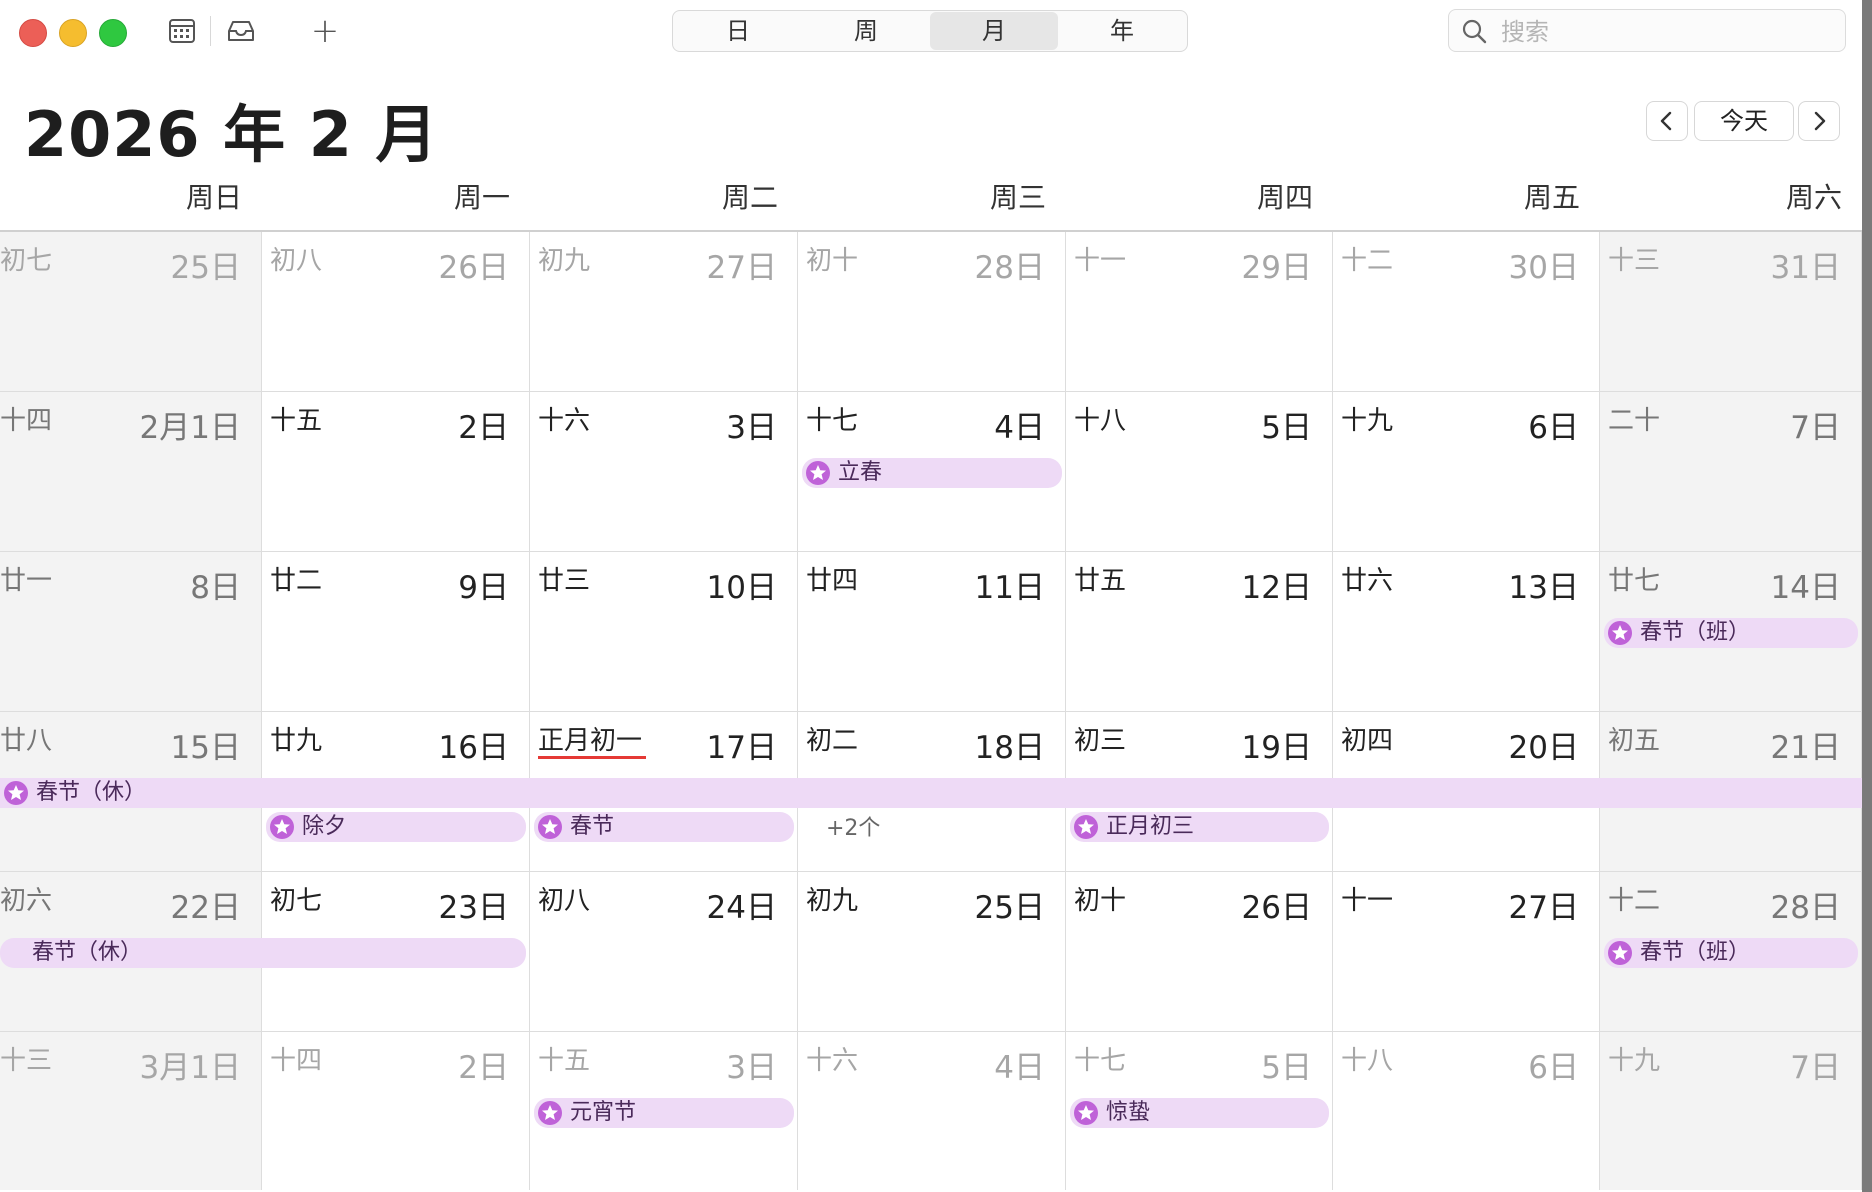  Describe the element at coordinates (296, 741) in the screenshot. I see `lunar-date: 廿九` at that location.